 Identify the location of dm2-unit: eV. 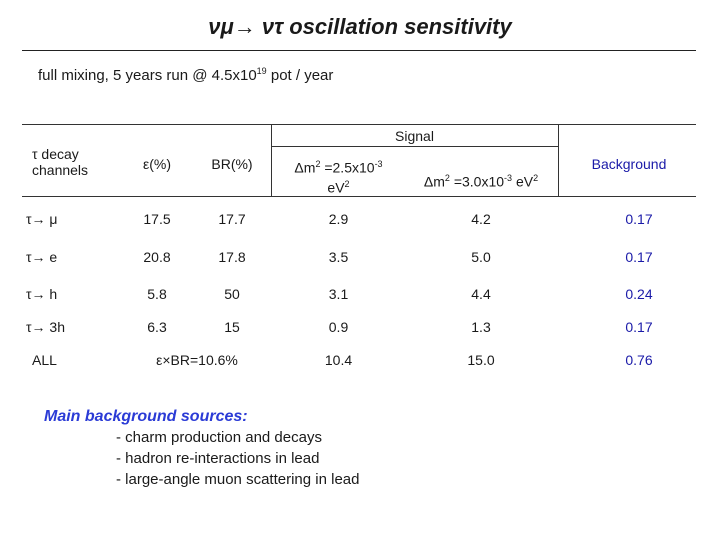
(523, 181).